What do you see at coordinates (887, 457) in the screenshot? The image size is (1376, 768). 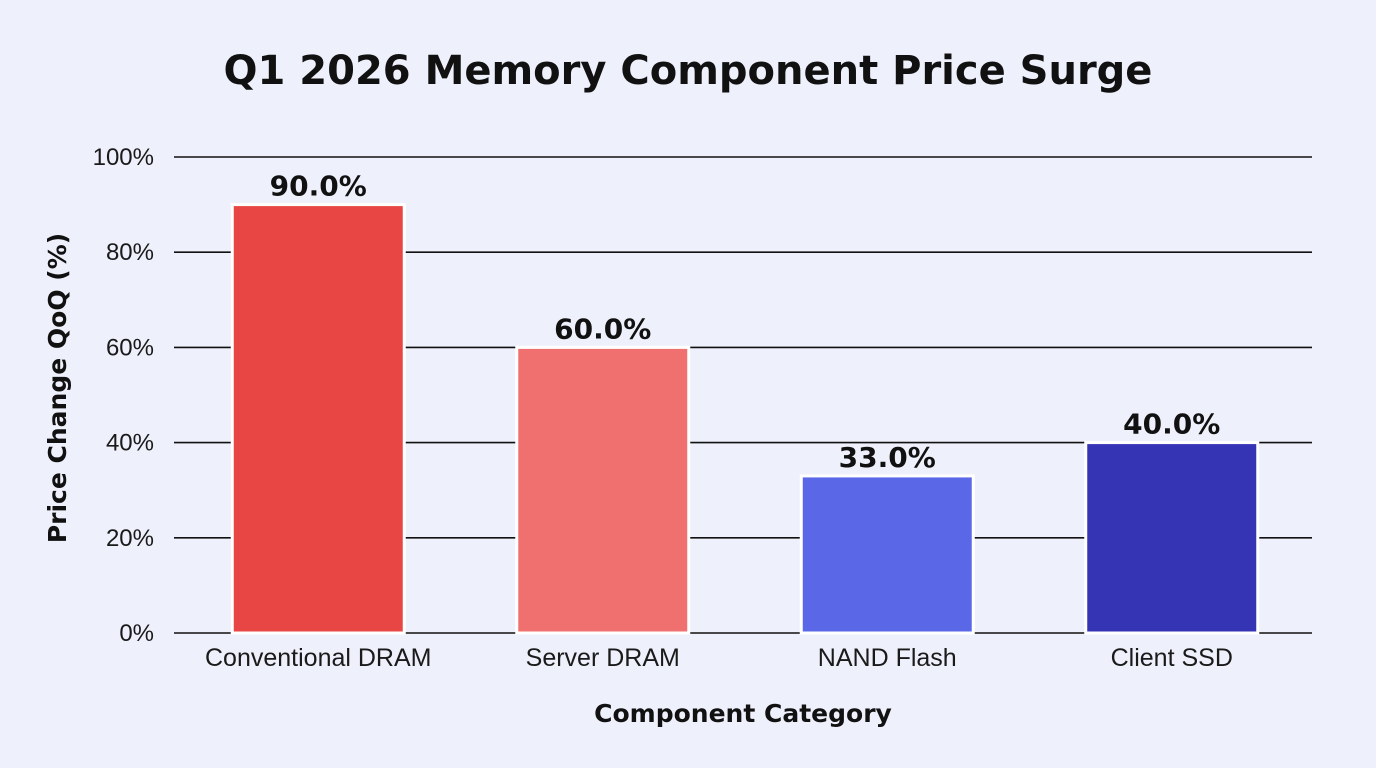 I see `bar-value-label: 33.0%` at bounding box center [887, 457].